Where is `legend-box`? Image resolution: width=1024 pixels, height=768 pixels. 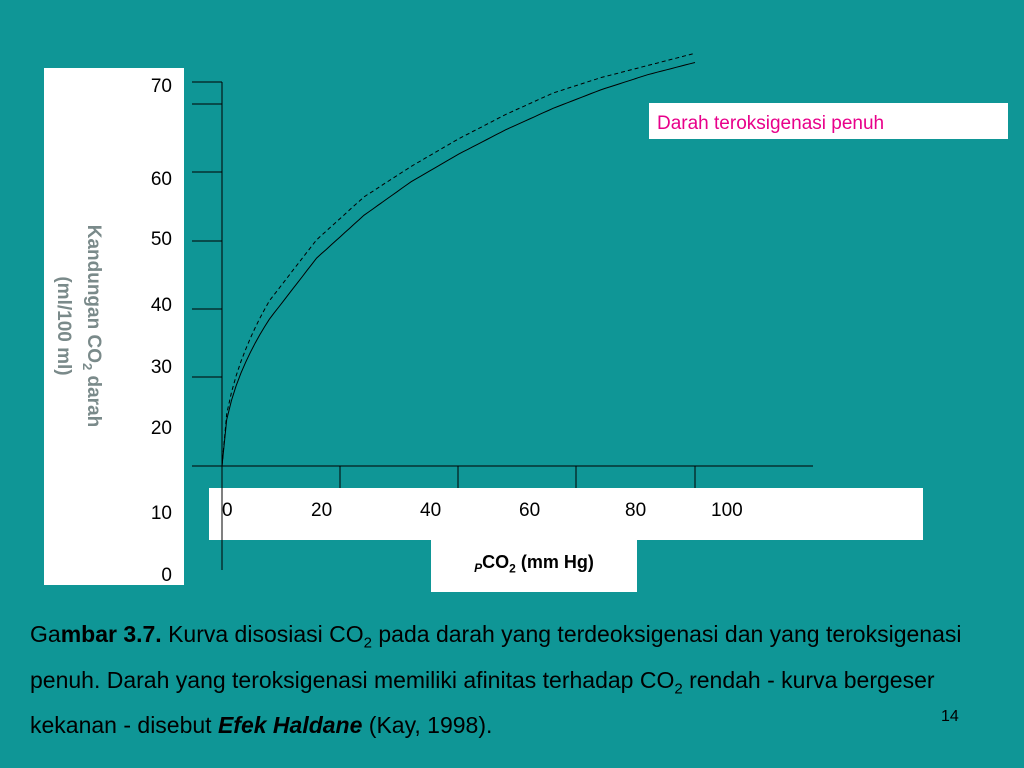
legend-box is located at coordinates (828, 121).